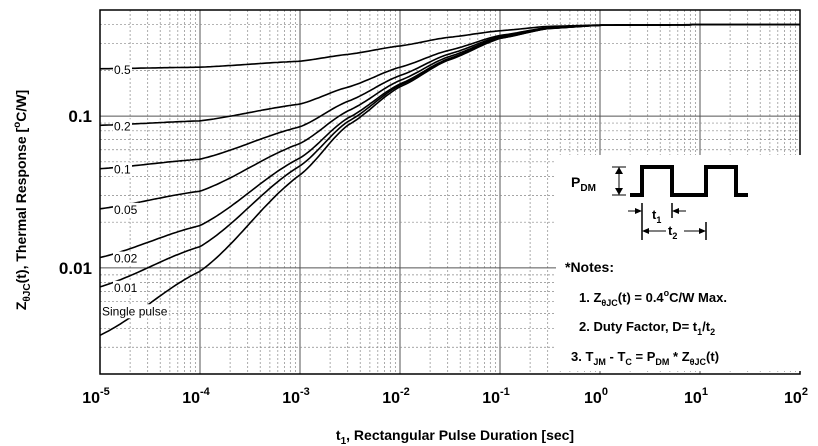 The height and width of the screenshot is (446, 818). What do you see at coordinates (96, 396) in the screenshot?
I see `x-tick-label: 10⁻⁵` at bounding box center [96, 396].